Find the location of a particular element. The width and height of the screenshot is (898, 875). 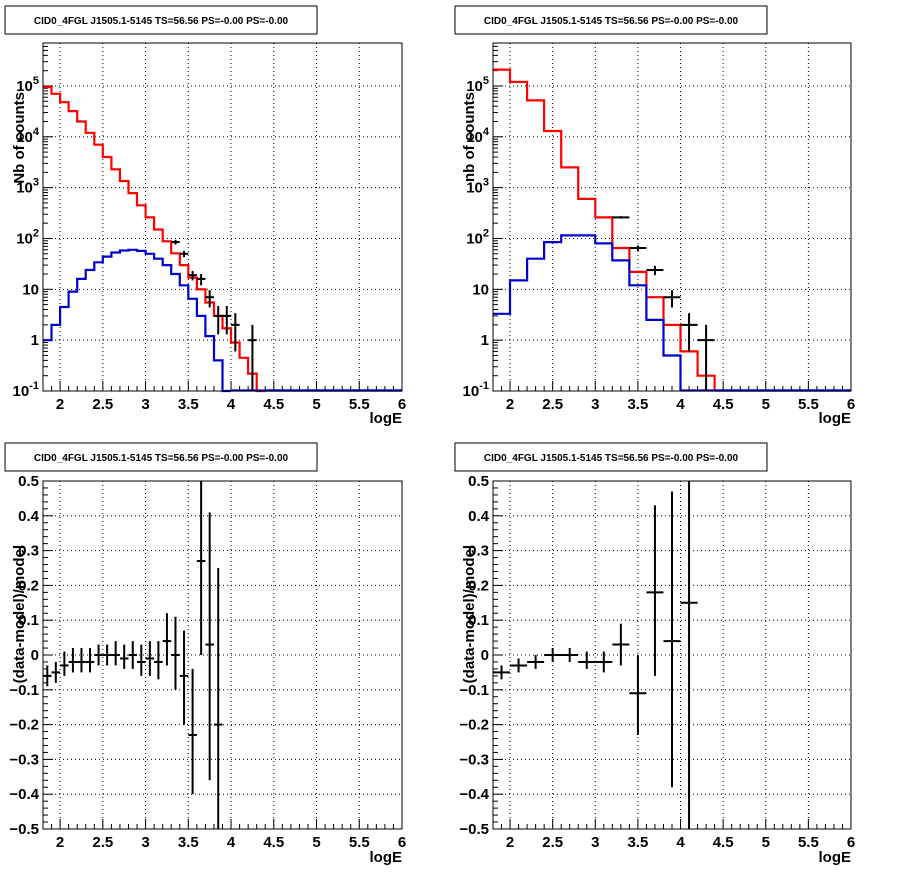

y-axis-label: Nb of counts is located at coordinates (19, 138).